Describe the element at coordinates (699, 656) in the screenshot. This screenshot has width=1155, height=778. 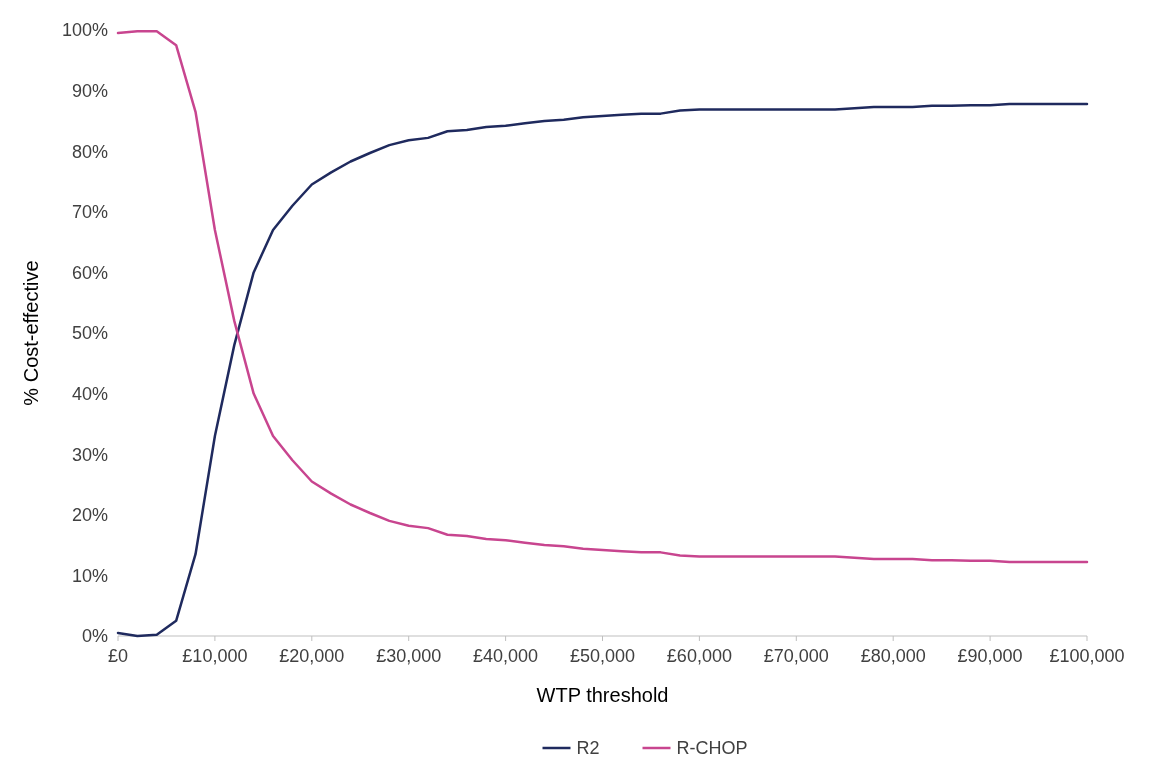
I see `x-tick-label: £60,000` at that location.